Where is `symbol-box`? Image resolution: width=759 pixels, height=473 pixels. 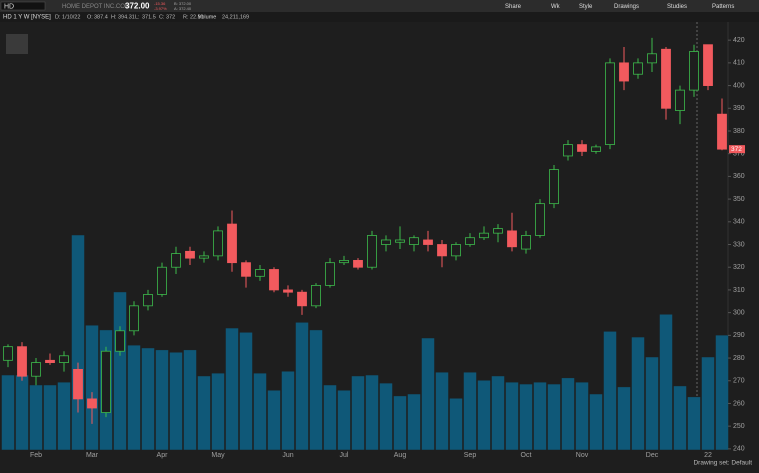 symbol-box is located at coordinates (23, 6).